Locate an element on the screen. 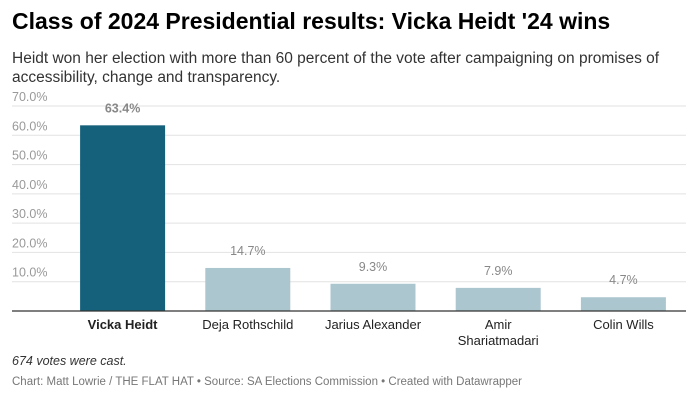 This screenshot has height=409, width=696. y-tick-label: 20.0% is located at coordinates (29, 243).